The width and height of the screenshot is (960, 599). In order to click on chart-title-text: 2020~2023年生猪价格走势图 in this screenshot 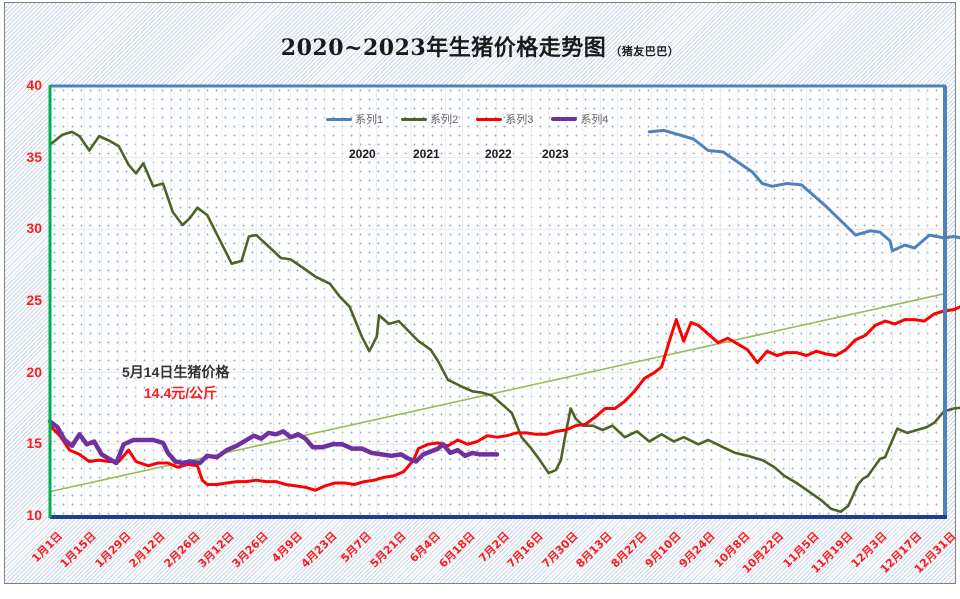, I will do `click(443, 48)`.